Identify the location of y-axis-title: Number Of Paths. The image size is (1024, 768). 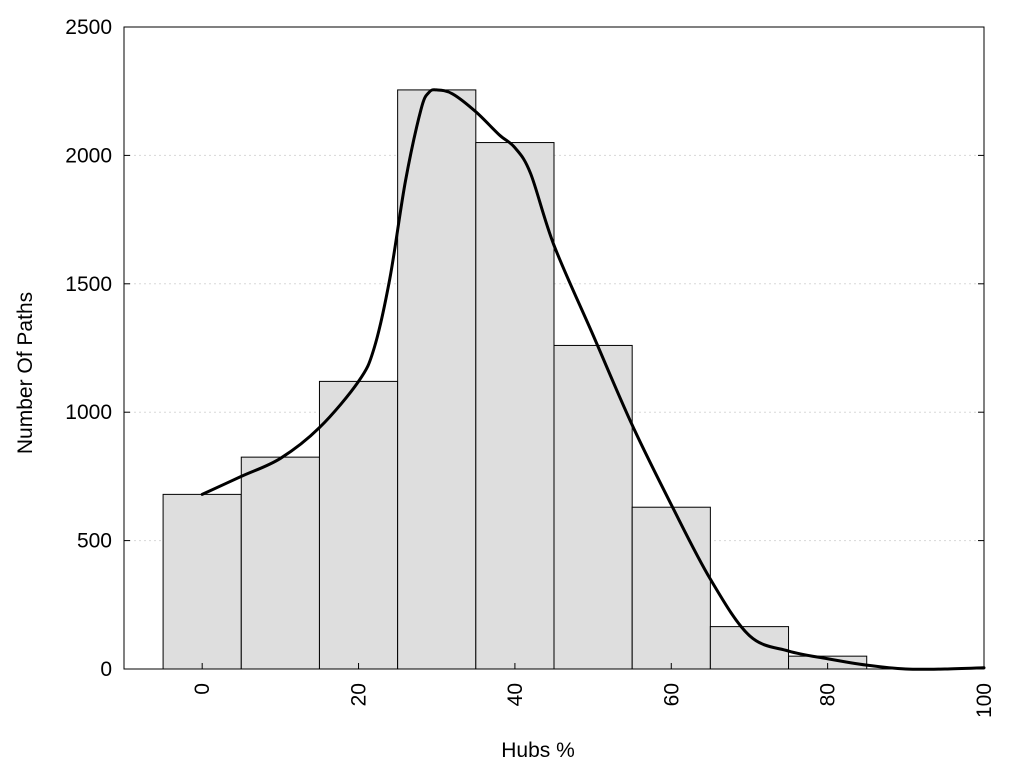
(25, 373).